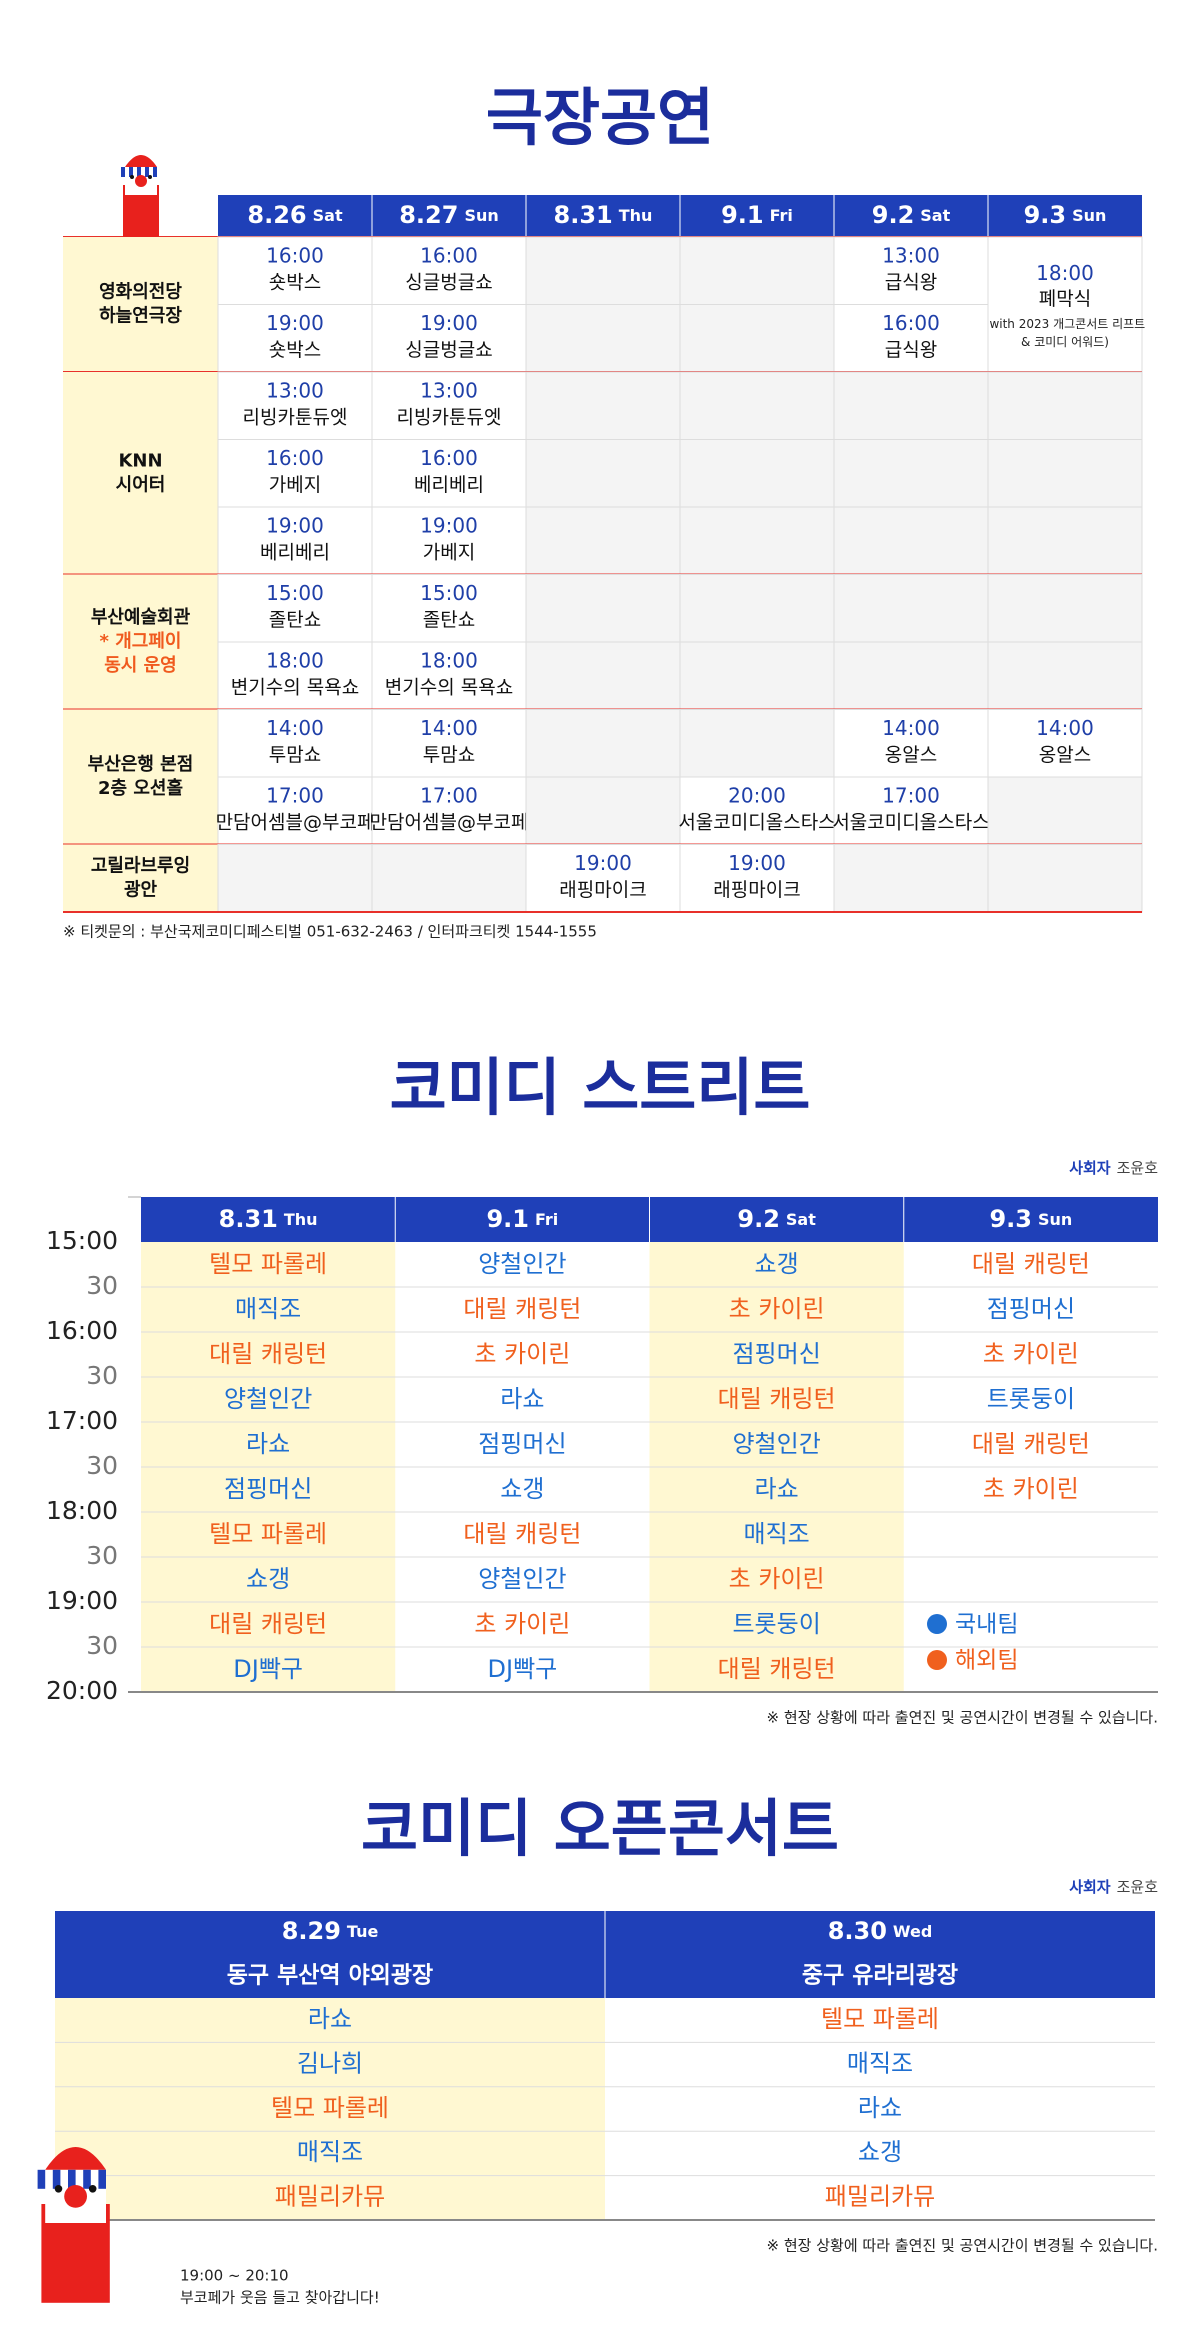 This screenshot has width=1200, height=2339. Describe the element at coordinates (295, 215) in the screenshot. I see `date-header: 8.26 Sat` at that location.